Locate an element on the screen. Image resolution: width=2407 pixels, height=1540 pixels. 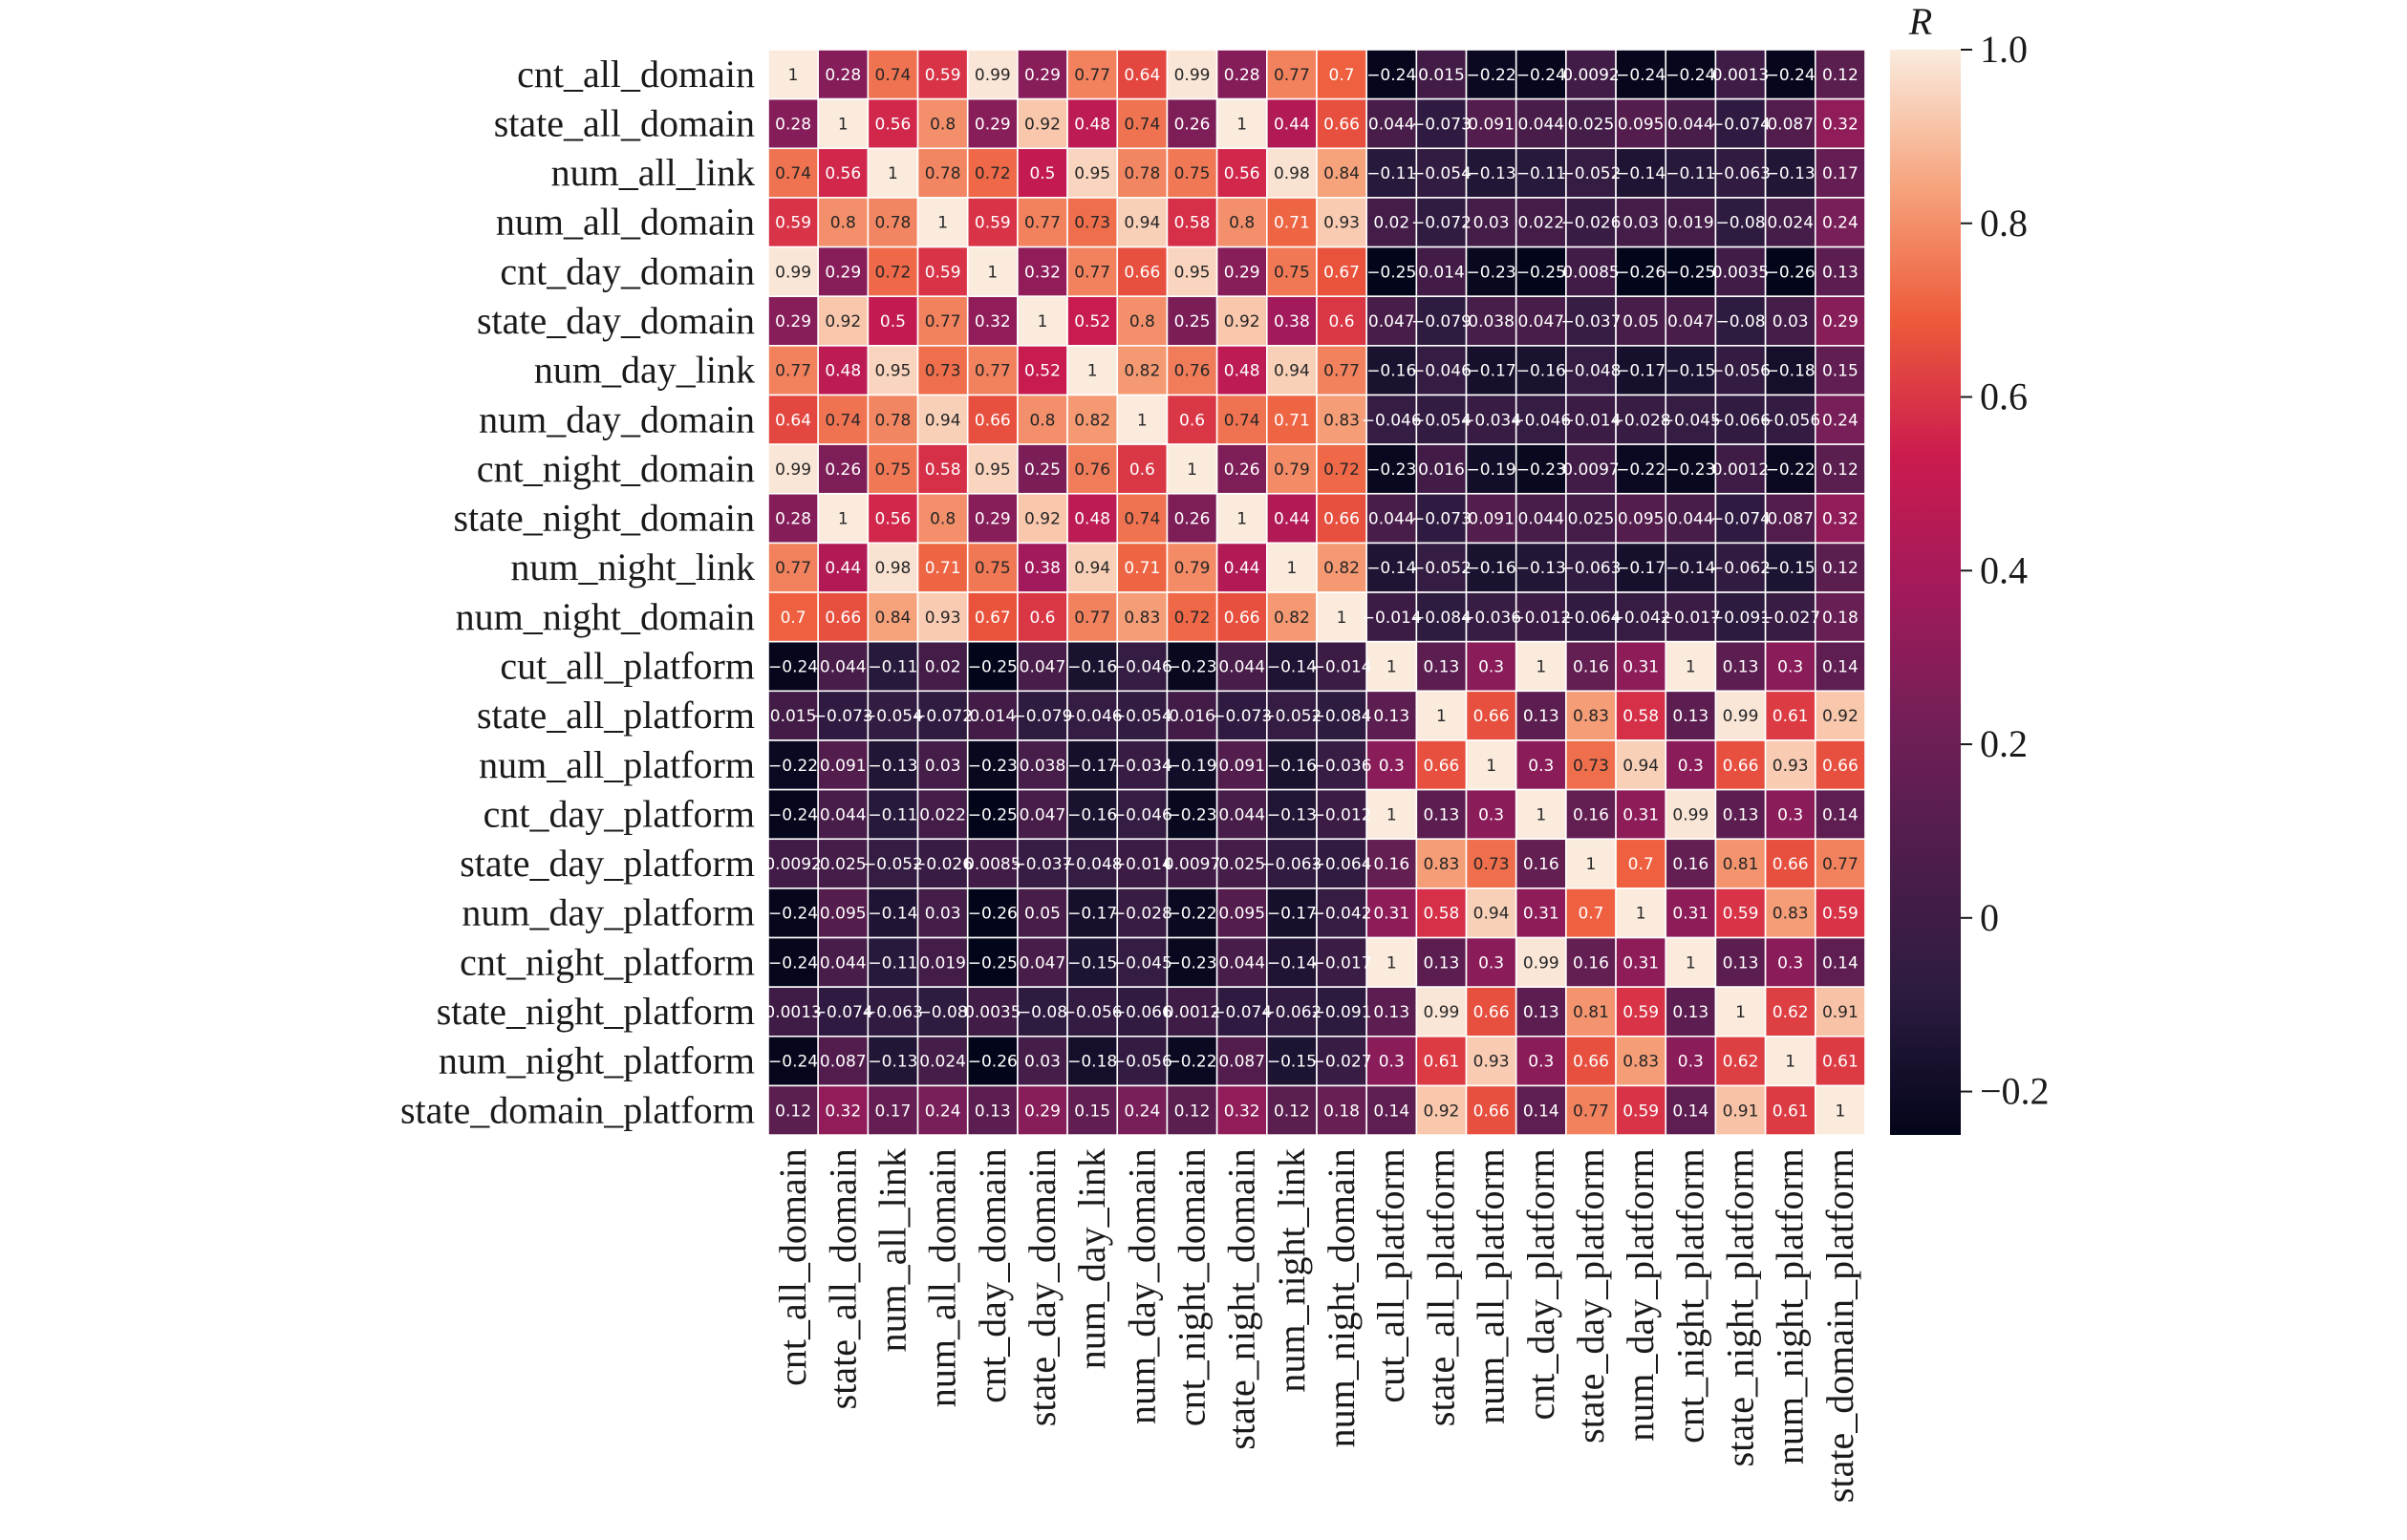
heatmap-cell-label: 0.82 is located at coordinates (1092, 420).